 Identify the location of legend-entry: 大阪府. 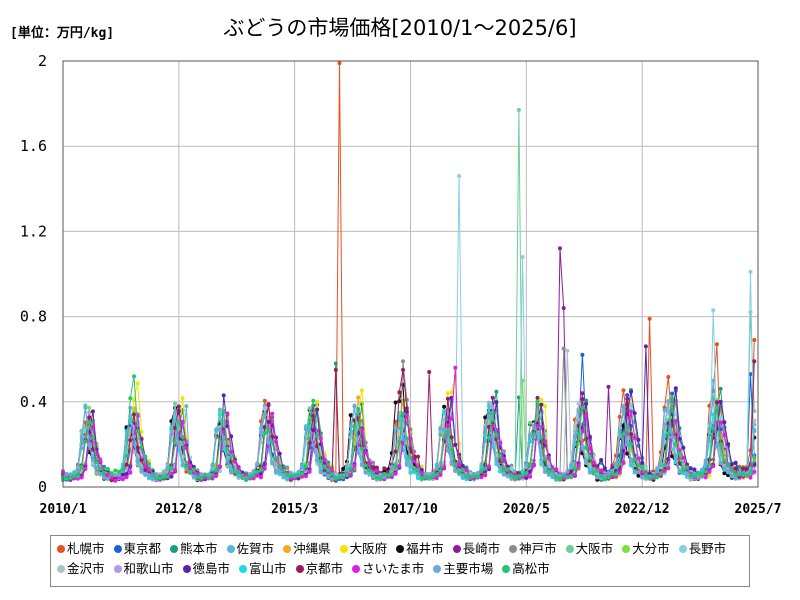
(363, 549).